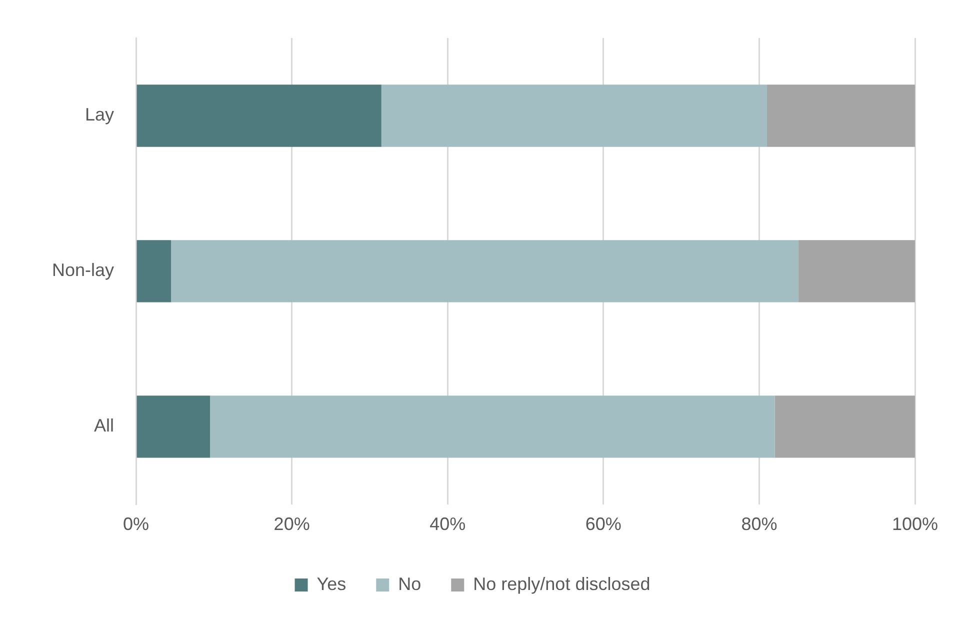 This screenshot has height=619, width=957. What do you see at coordinates (448, 524) in the screenshot?
I see `x-tick-label: 40%` at bounding box center [448, 524].